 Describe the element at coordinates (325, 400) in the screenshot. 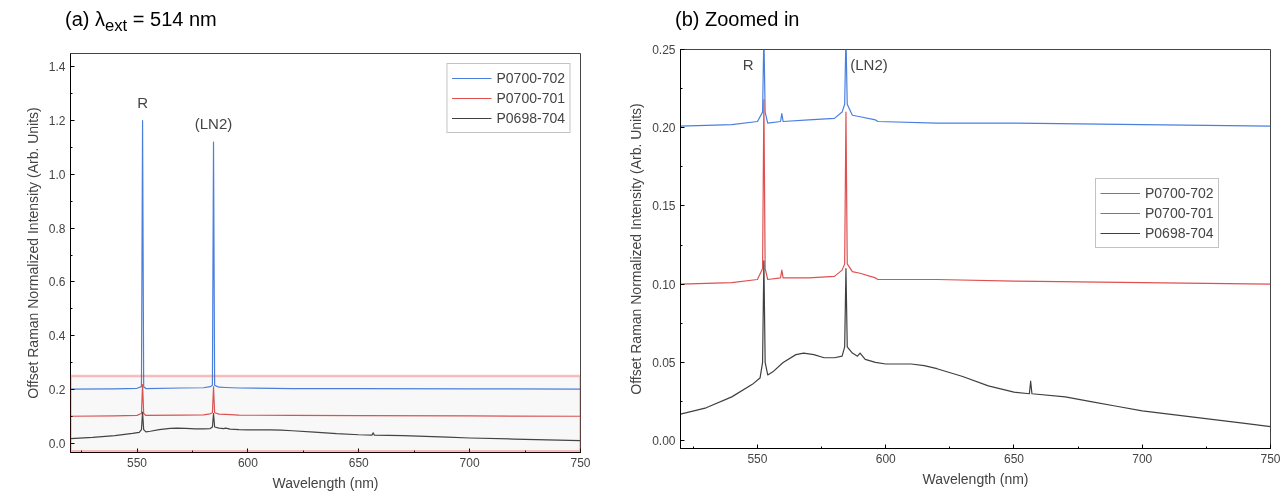

I see `line-series` at that location.